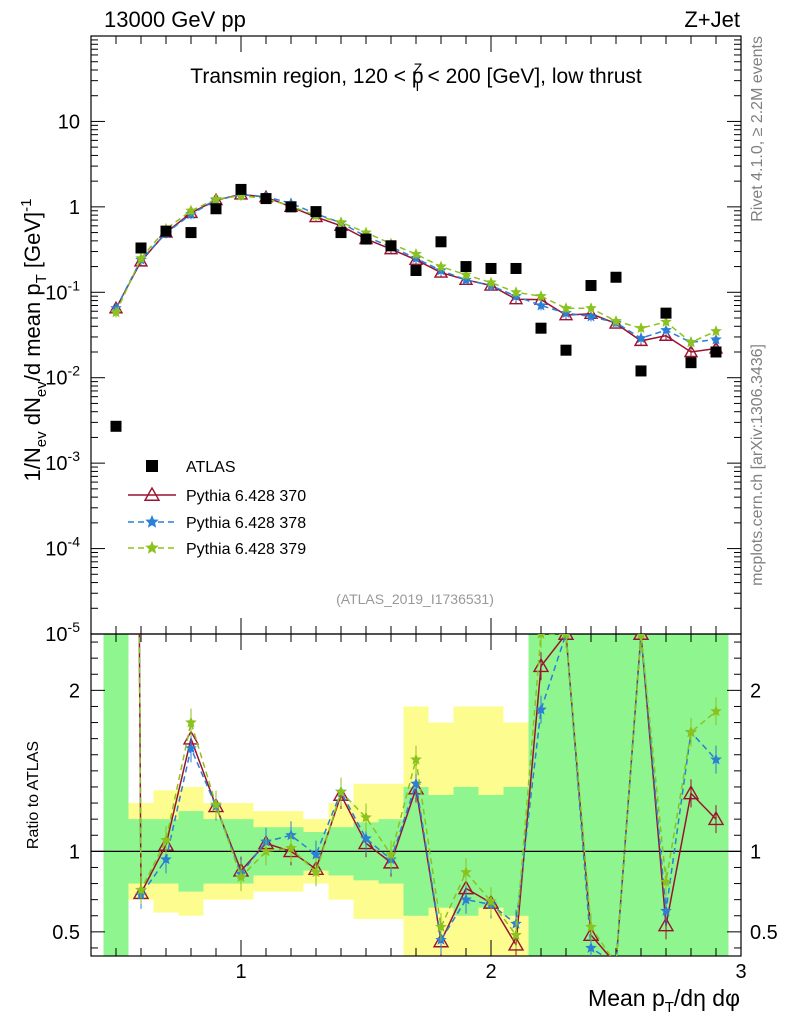  I want to click on main-y-label-d: [GeV], so click(32, 243).